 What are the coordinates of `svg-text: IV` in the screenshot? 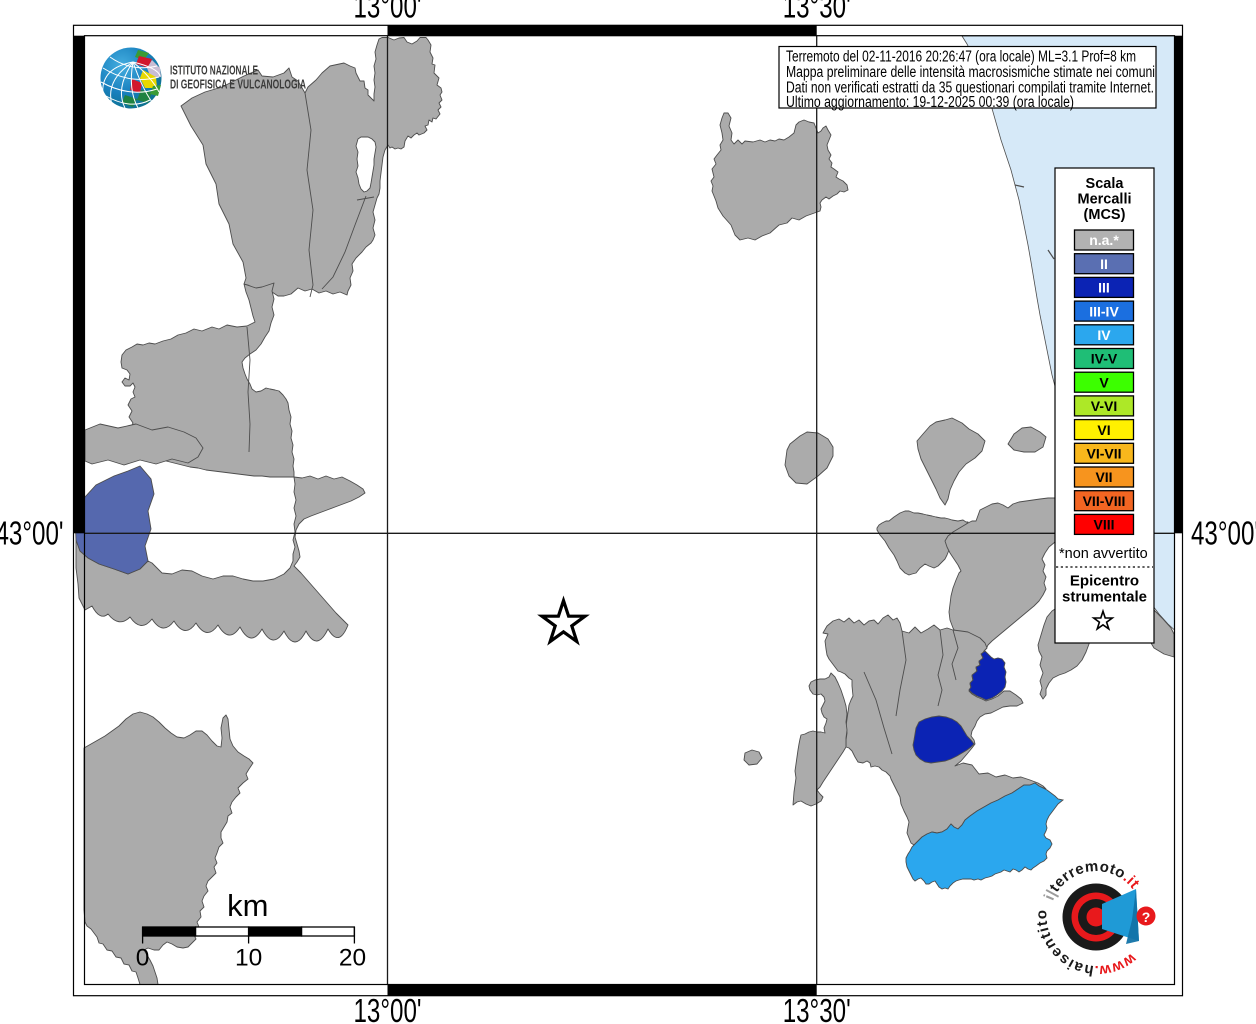 It's located at (1104, 335).